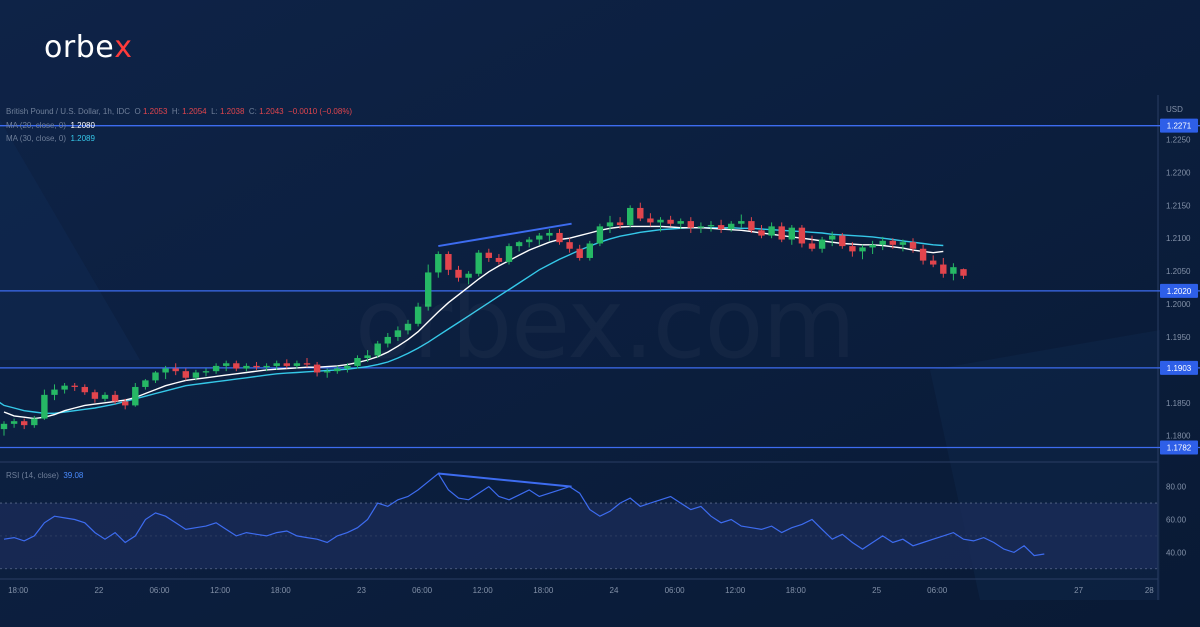  I want to click on price-tick-label: 1.2150, so click(1178, 205).